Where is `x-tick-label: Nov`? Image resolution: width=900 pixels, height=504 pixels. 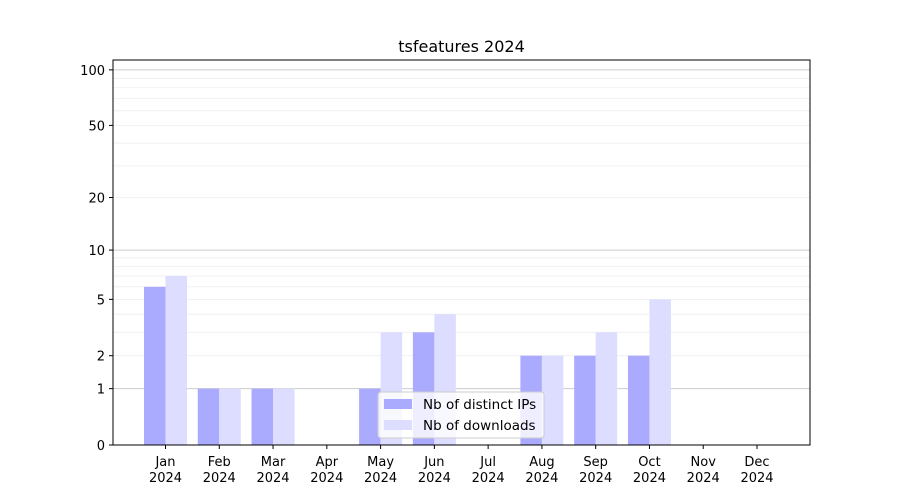
x-tick-label: Nov is located at coordinates (704, 462).